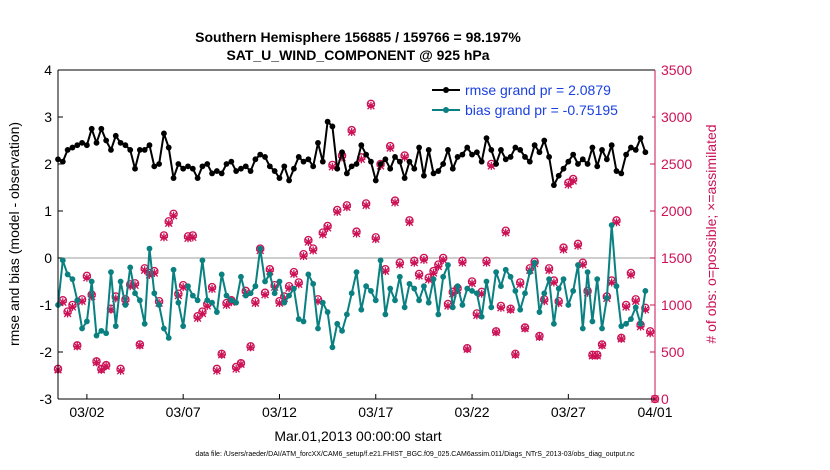 The width and height of the screenshot is (830, 470). Describe the element at coordinates (48, 258) in the screenshot. I see `y-tick-label-left: 0` at that location.